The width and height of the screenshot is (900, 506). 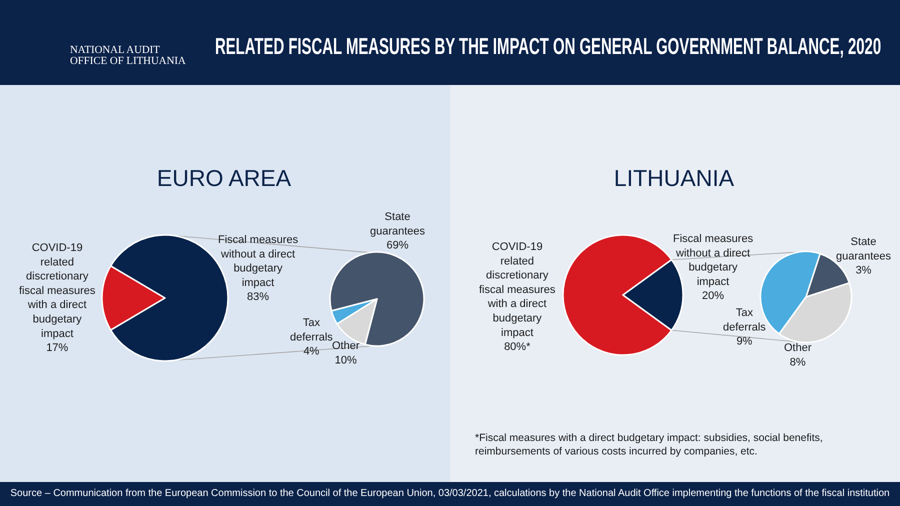 I want to click on data-label: 80%*, so click(x=518, y=347).